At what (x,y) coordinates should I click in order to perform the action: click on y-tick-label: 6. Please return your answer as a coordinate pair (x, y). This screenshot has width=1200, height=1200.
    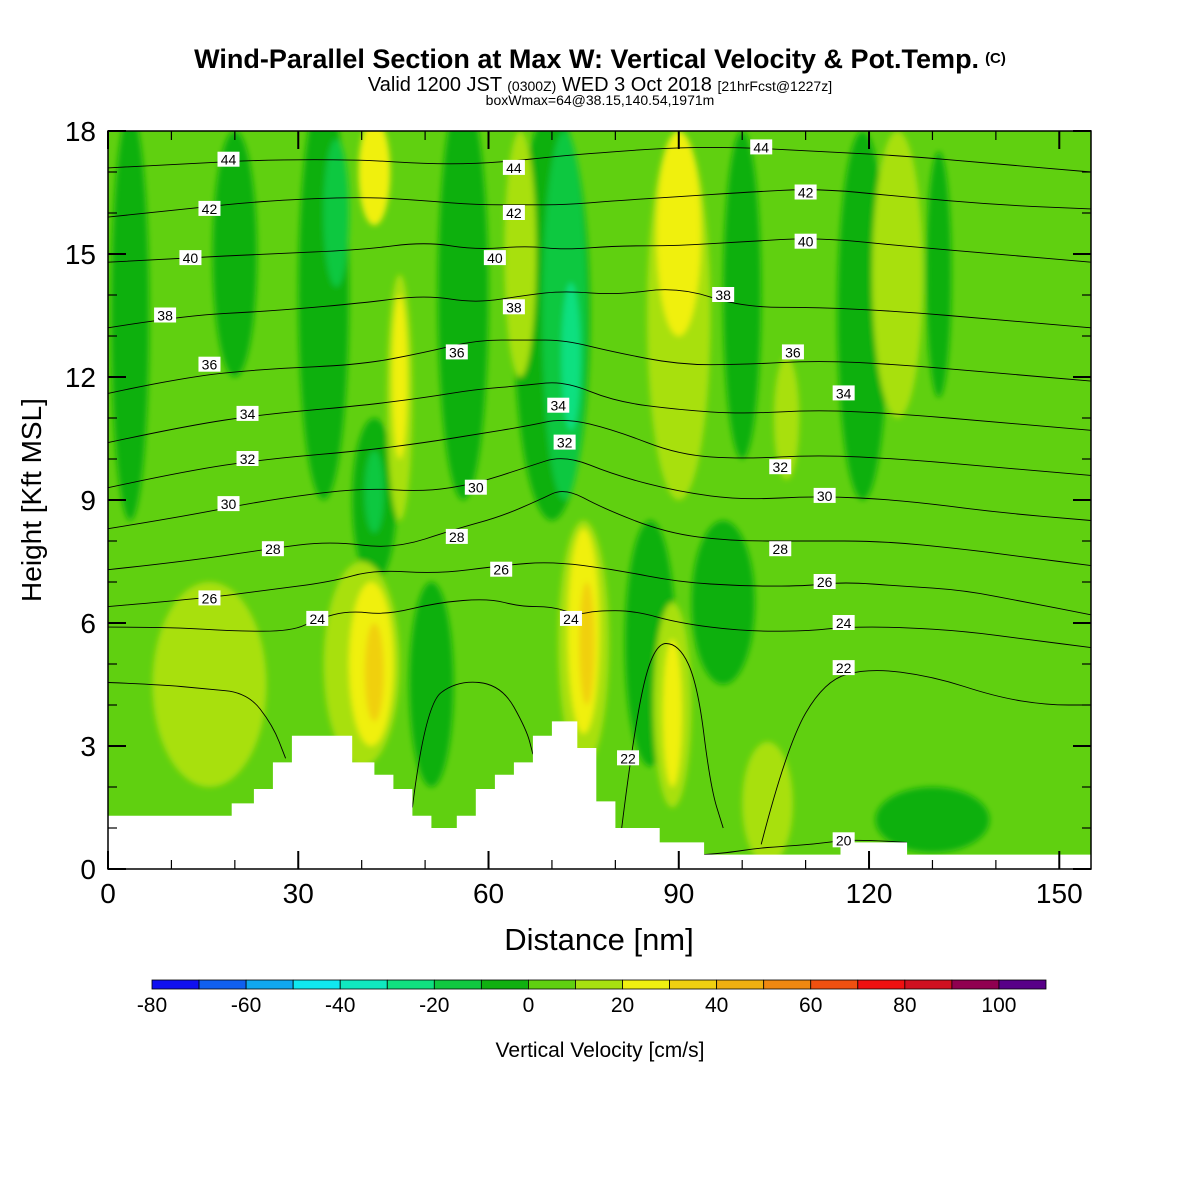
    Looking at the image, I should click on (88, 623).